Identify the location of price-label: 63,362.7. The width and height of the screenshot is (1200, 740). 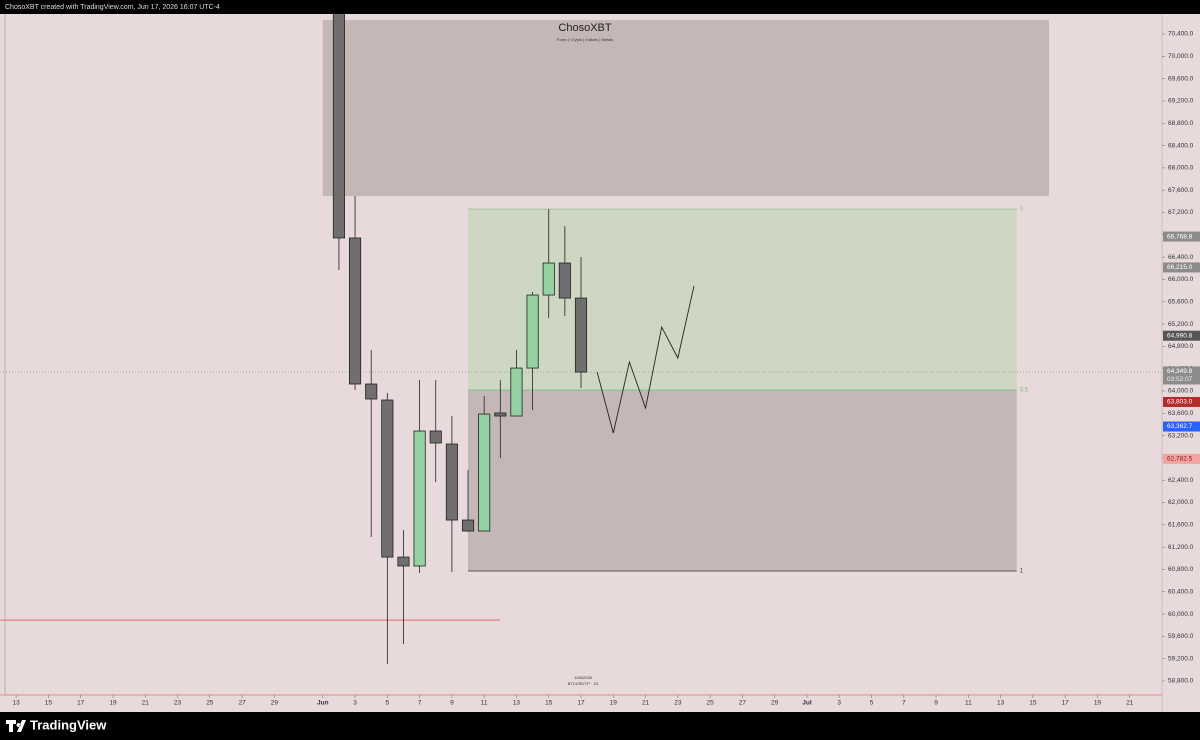
(1180, 426).